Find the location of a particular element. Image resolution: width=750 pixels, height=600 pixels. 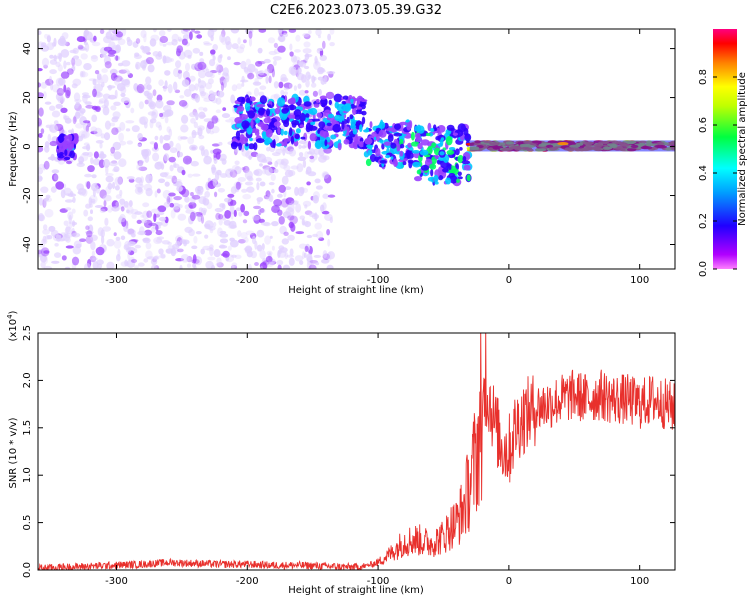

colorbar is located at coordinates (725, 149).